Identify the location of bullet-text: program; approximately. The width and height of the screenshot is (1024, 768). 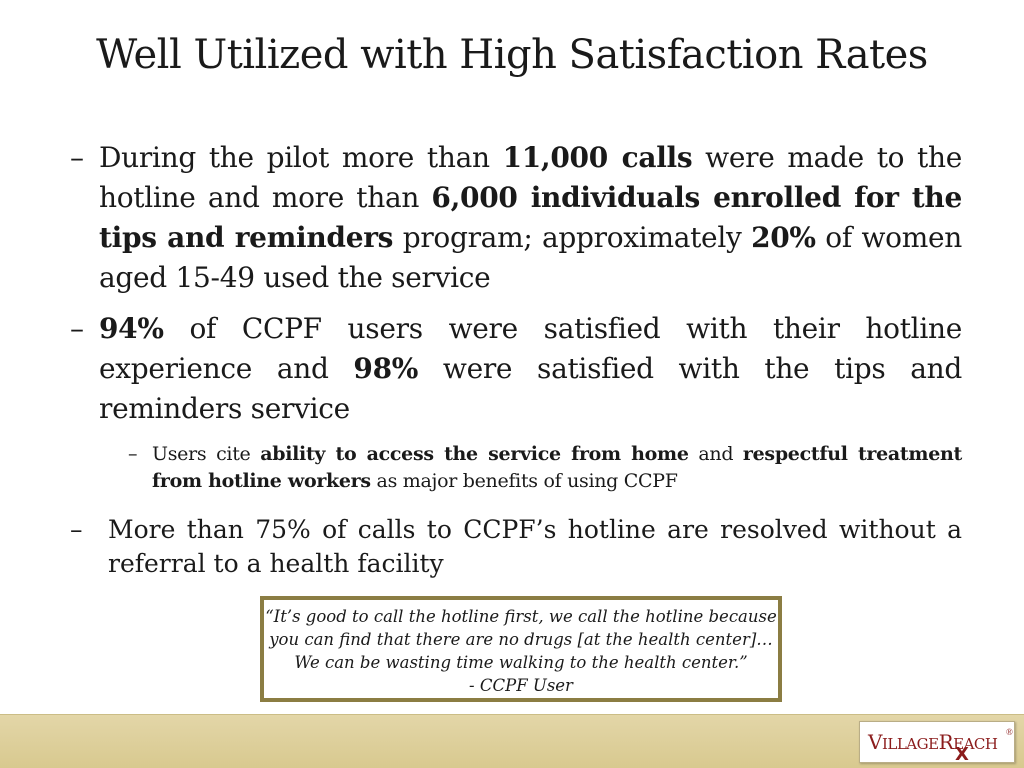
(572, 237).